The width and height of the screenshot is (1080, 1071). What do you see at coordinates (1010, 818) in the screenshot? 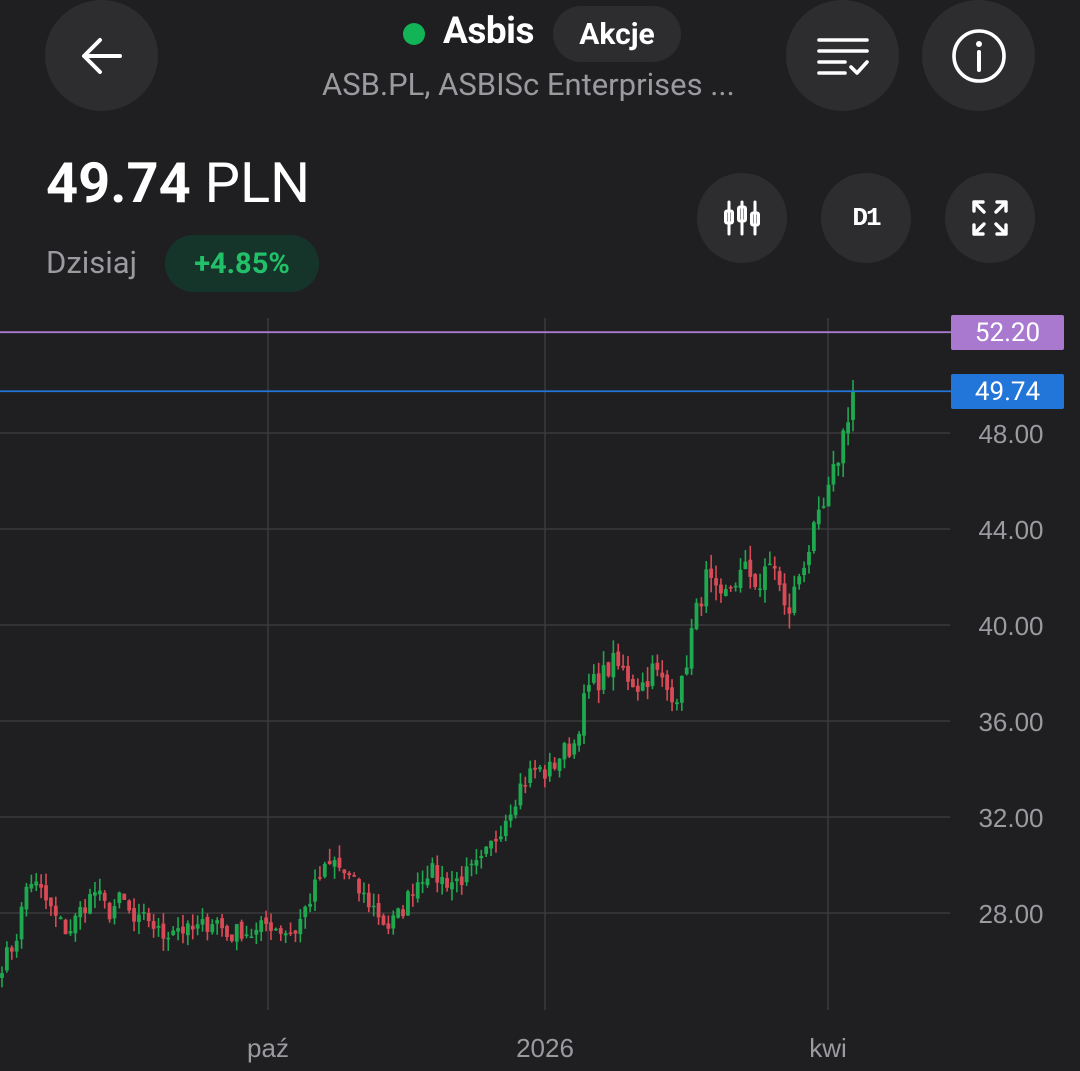
I see `y-tick-label: 32.00` at bounding box center [1010, 818].